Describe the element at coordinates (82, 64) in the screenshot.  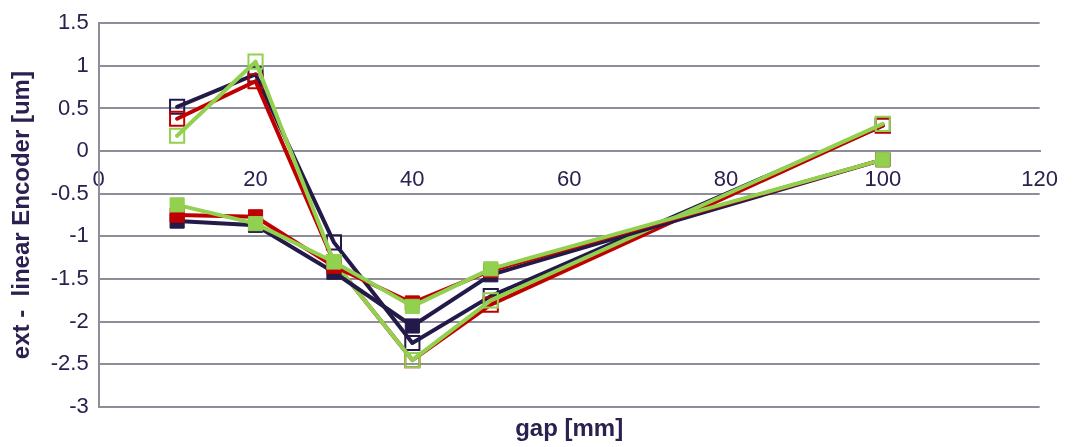
I see `y-tick-label: 1` at that location.